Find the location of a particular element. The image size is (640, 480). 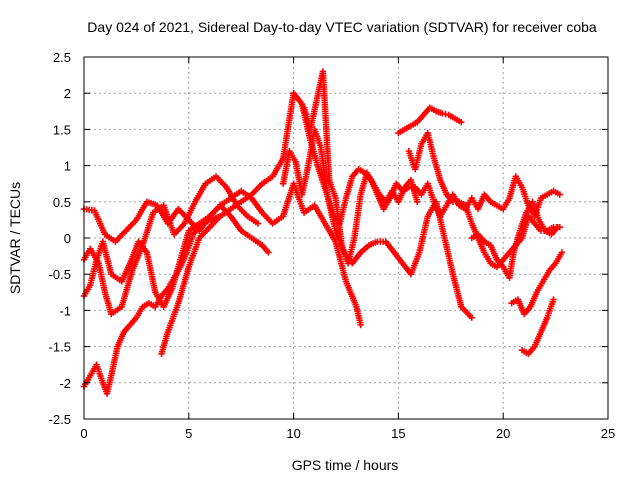

x-tick-label: 5 is located at coordinates (188, 433).